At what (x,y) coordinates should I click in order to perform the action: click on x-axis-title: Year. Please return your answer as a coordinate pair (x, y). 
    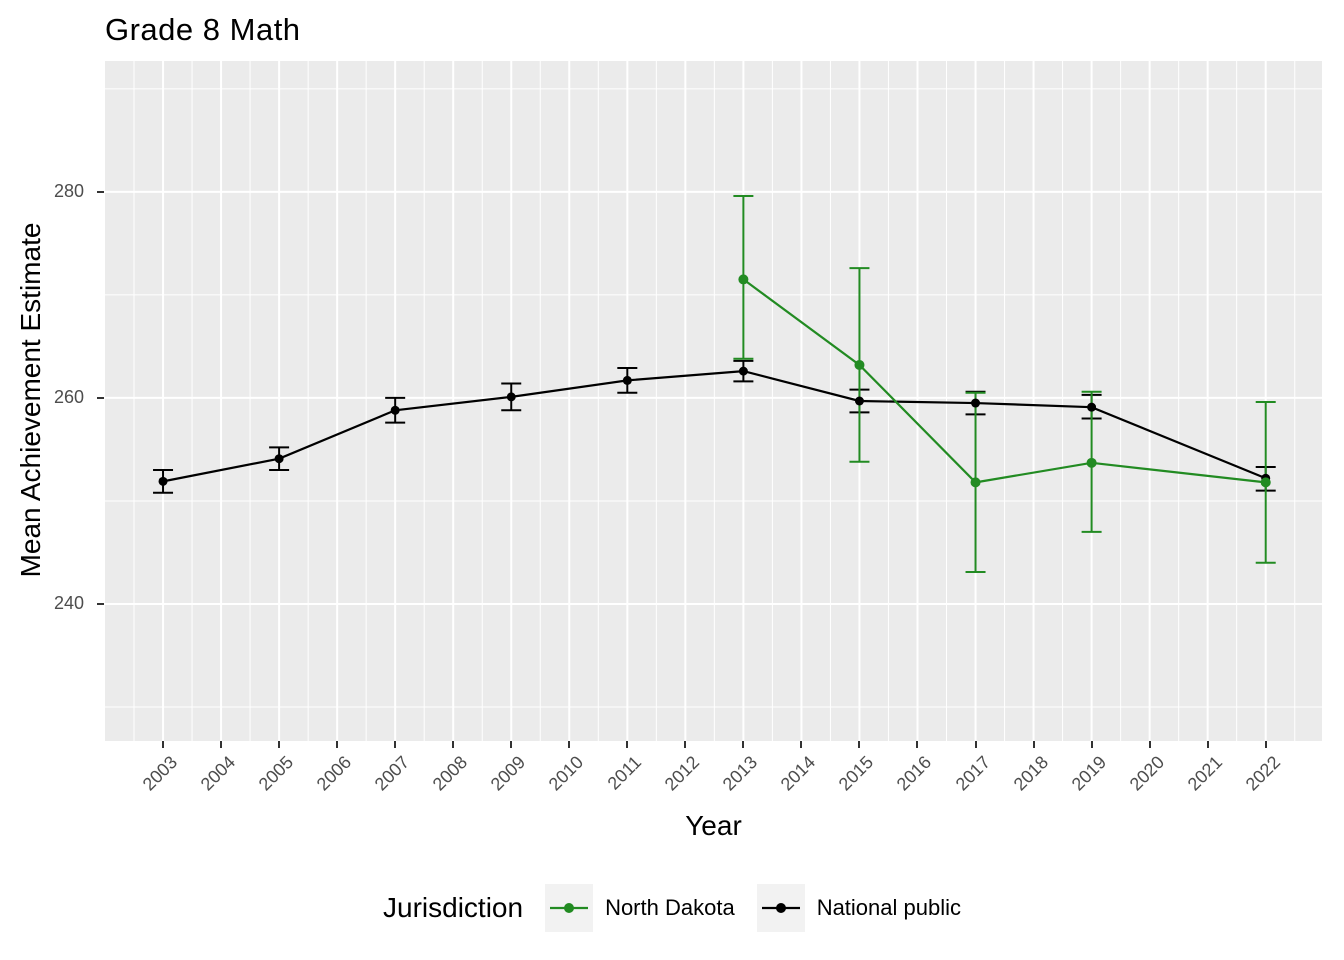
    Looking at the image, I should click on (713, 825).